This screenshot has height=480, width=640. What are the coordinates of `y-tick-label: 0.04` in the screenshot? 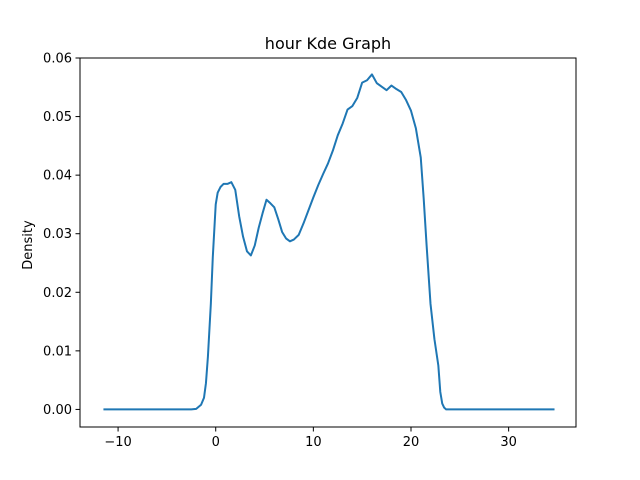 It's located at (57, 176).